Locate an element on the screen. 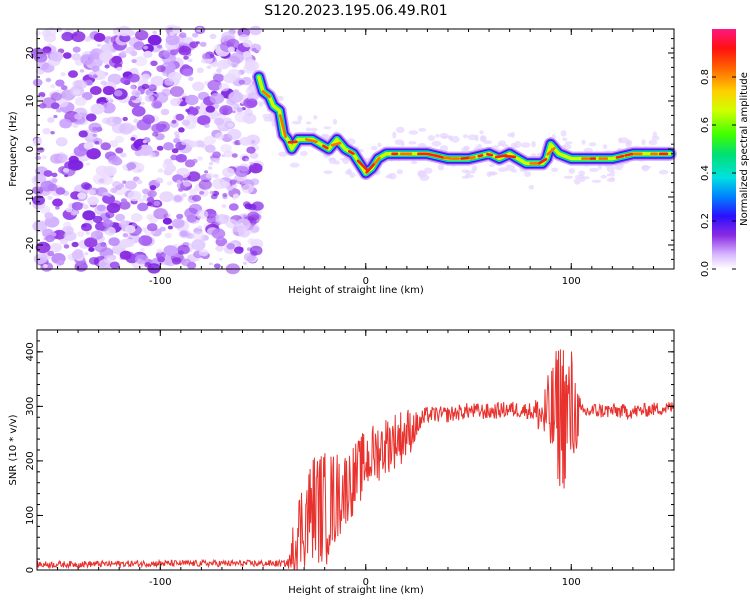 The height and width of the screenshot is (600, 750). y-tick-label: 400 is located at coordinates (30, 351).